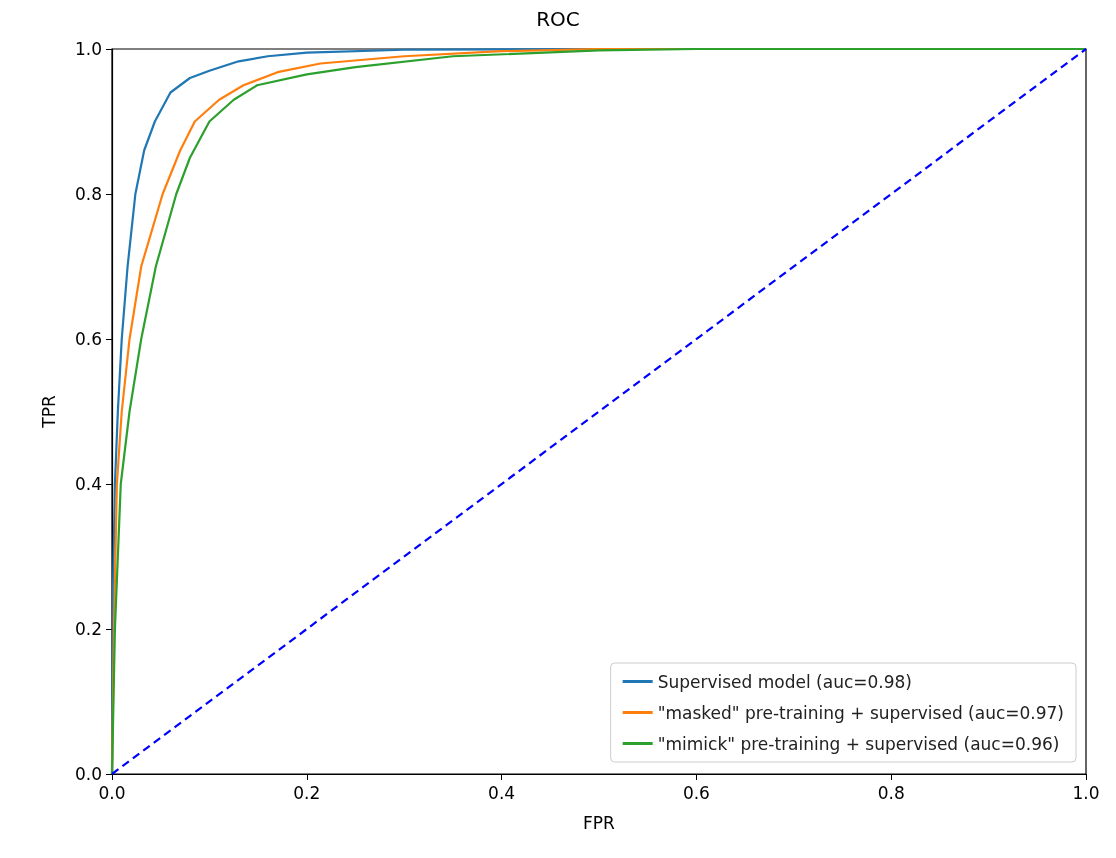 Image resolution: width=1116 pixels, height=858 pixels. What do you see at coordinates (112, 792) in the screenshot?
I see `x-tick-label: 0.0` at bounding box center [112, 792].